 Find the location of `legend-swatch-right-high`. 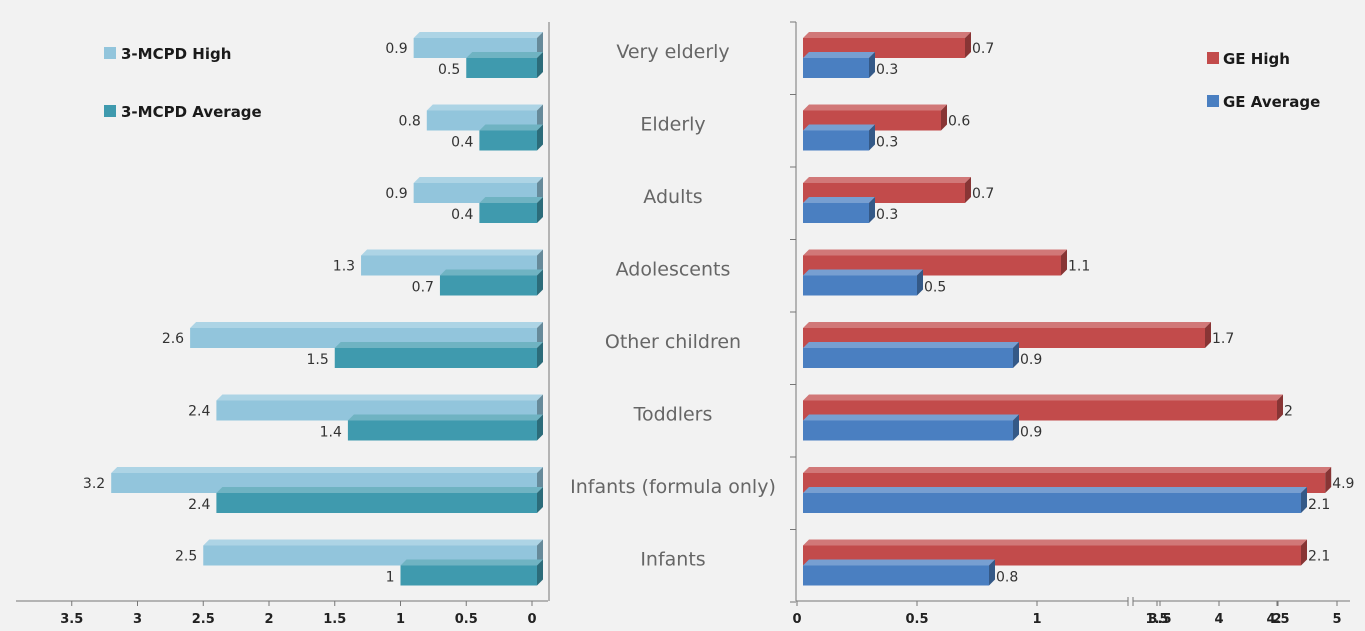

legend-swatch-right-high is located at coordinates (1213, 58).